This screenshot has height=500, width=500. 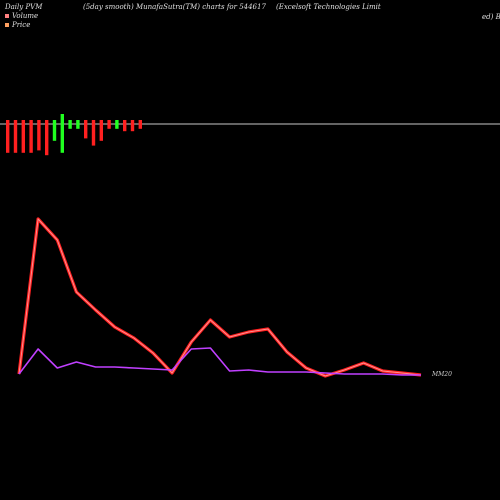 What do you see at coordinates (25, 16) in the screenshot?
I see `legend-volume-label: Volume` at bounding box center [25, 16].